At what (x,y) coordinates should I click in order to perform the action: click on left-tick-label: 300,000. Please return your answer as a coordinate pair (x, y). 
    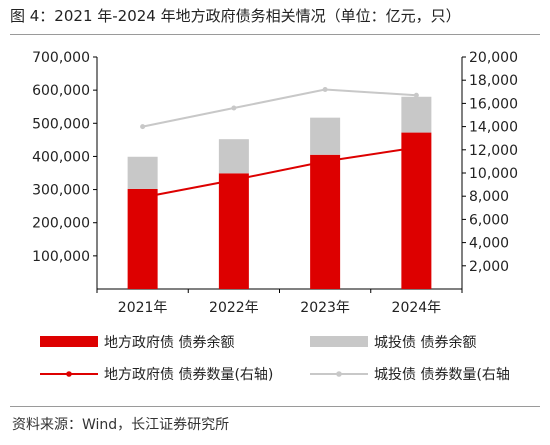
    Looking at the image, I should click on (61, 191).